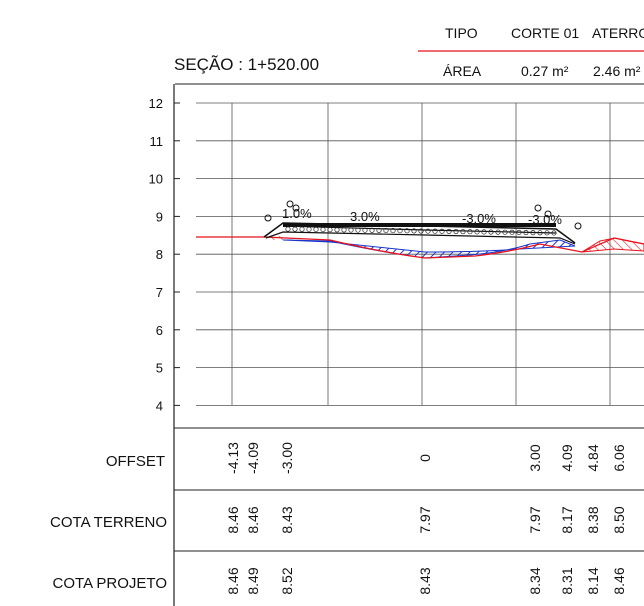  What do you see at coordinates (156, 103) in the screenshot?
I see `y-tick-label: 12` at bounding box center [156, 103].